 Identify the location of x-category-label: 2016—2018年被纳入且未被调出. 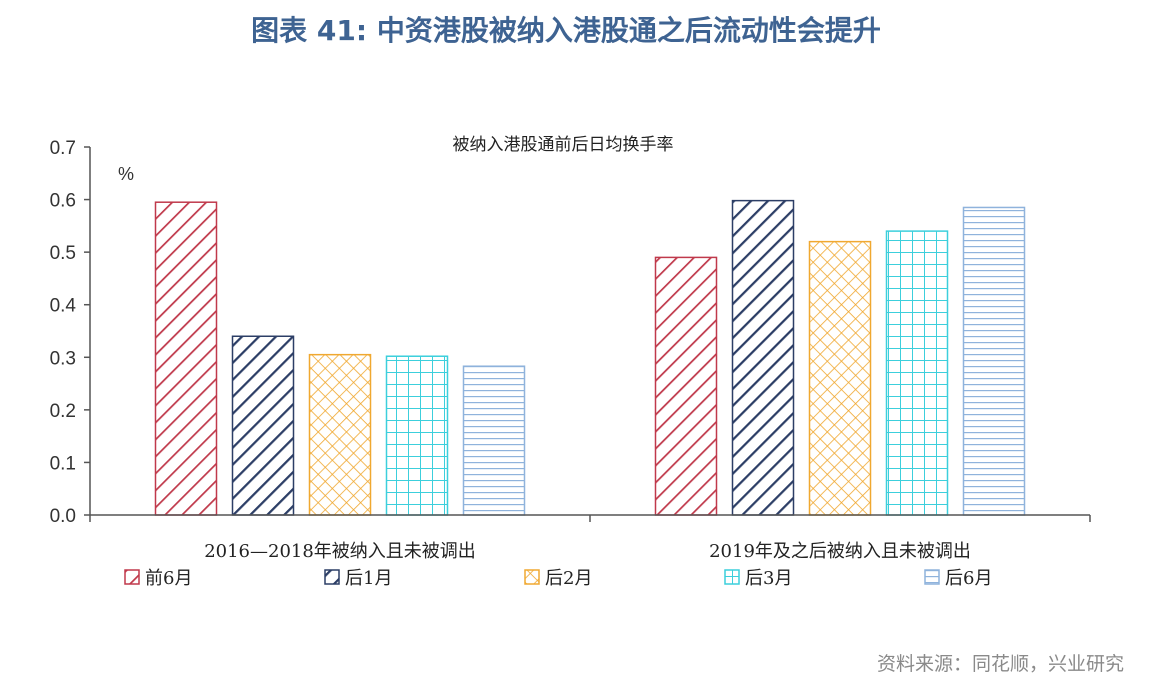
(340, 551).